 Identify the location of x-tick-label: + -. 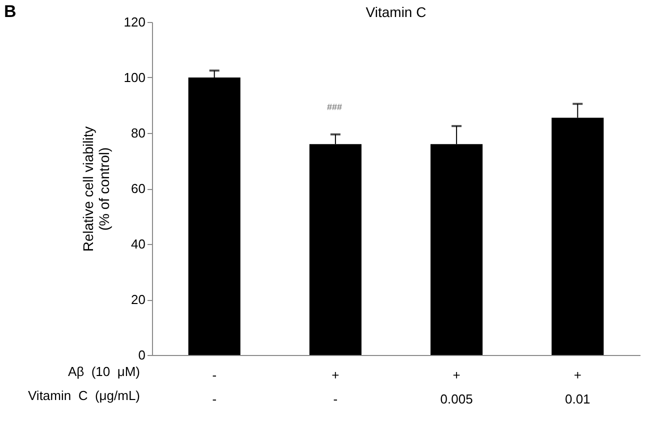
(336, 387).